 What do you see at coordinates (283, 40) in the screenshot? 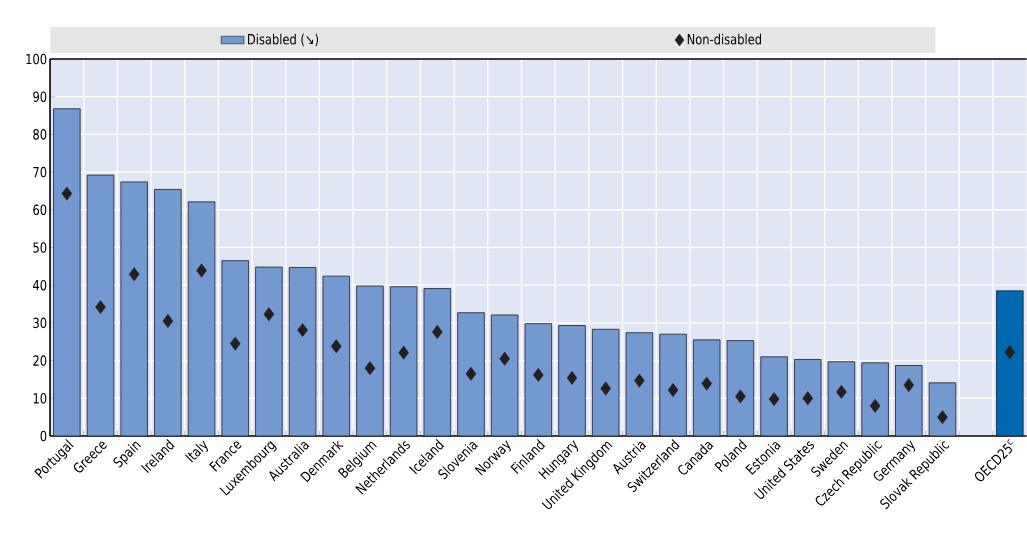
I see `legend-label: Disabled (↘)` at bounding box center [283, 40].